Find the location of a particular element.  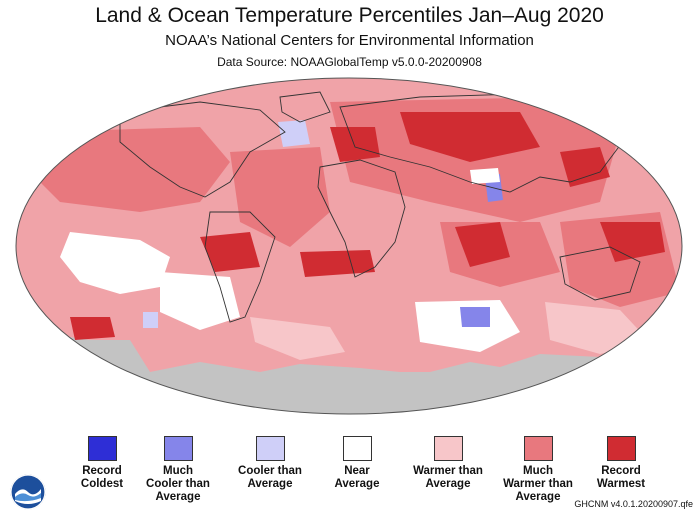

legend-item-much-cooler: Much Cooler than Average is located at coordinates (178, 470).